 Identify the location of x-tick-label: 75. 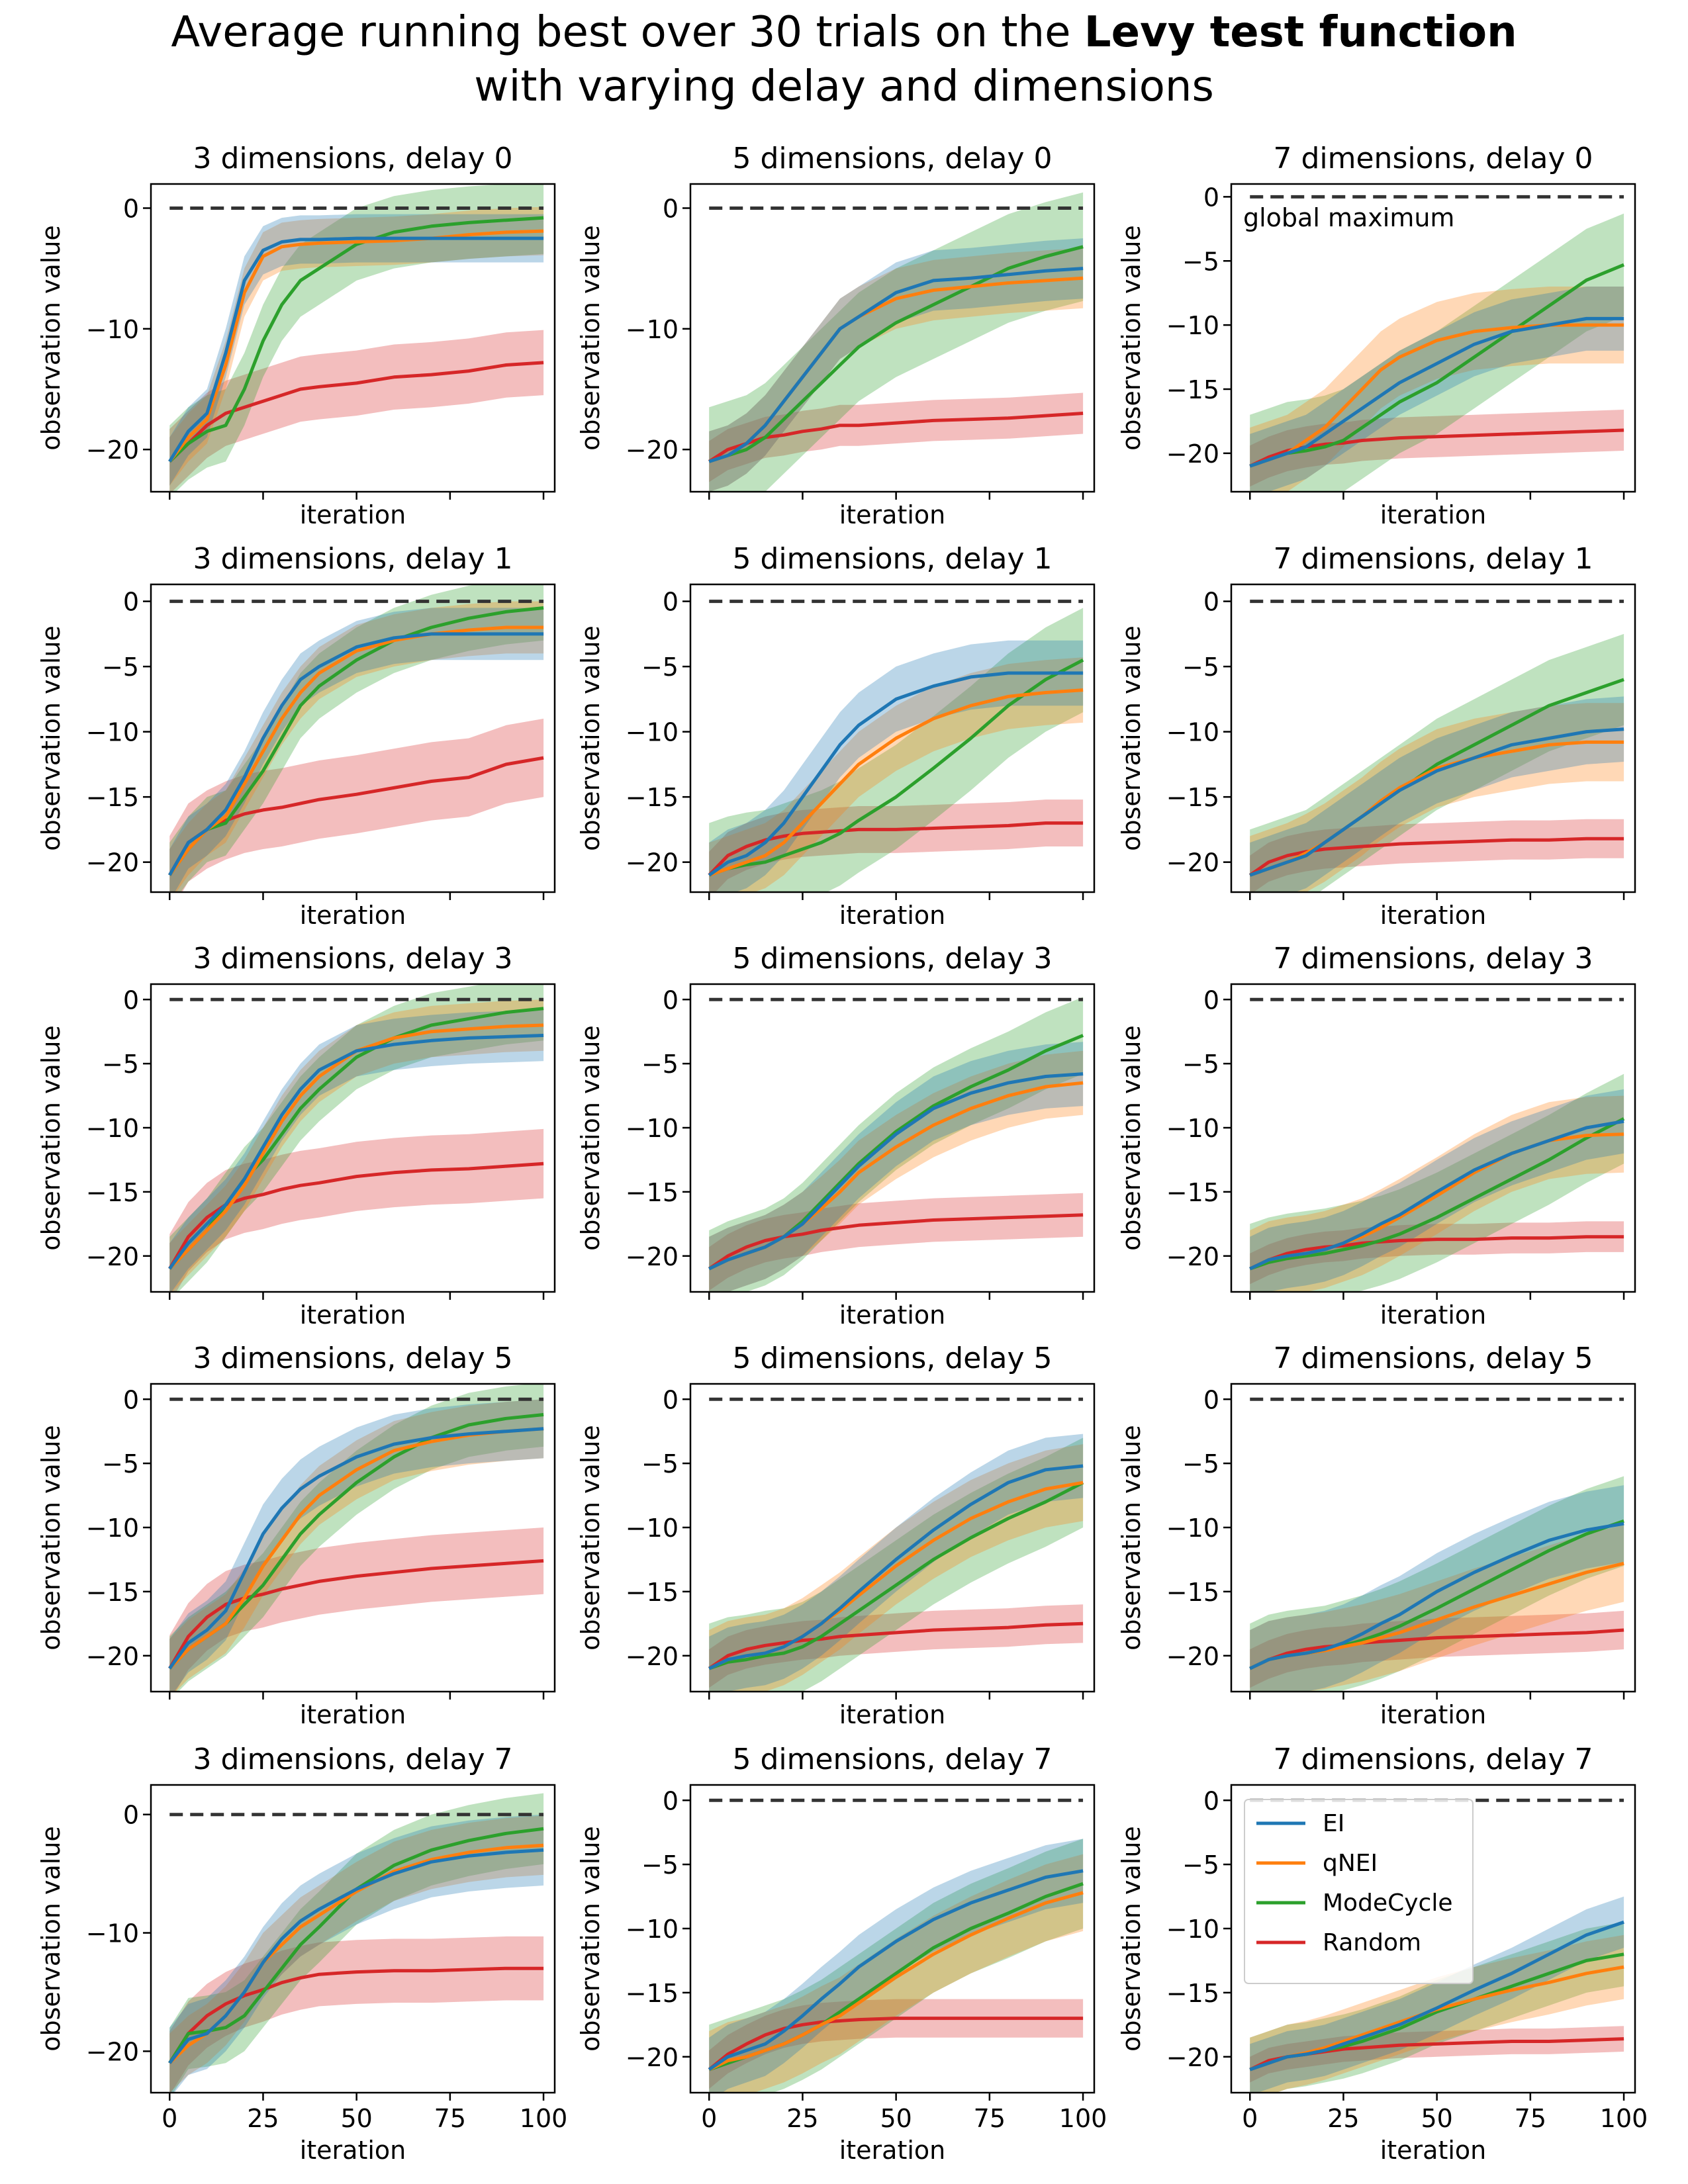
(990, 2118).